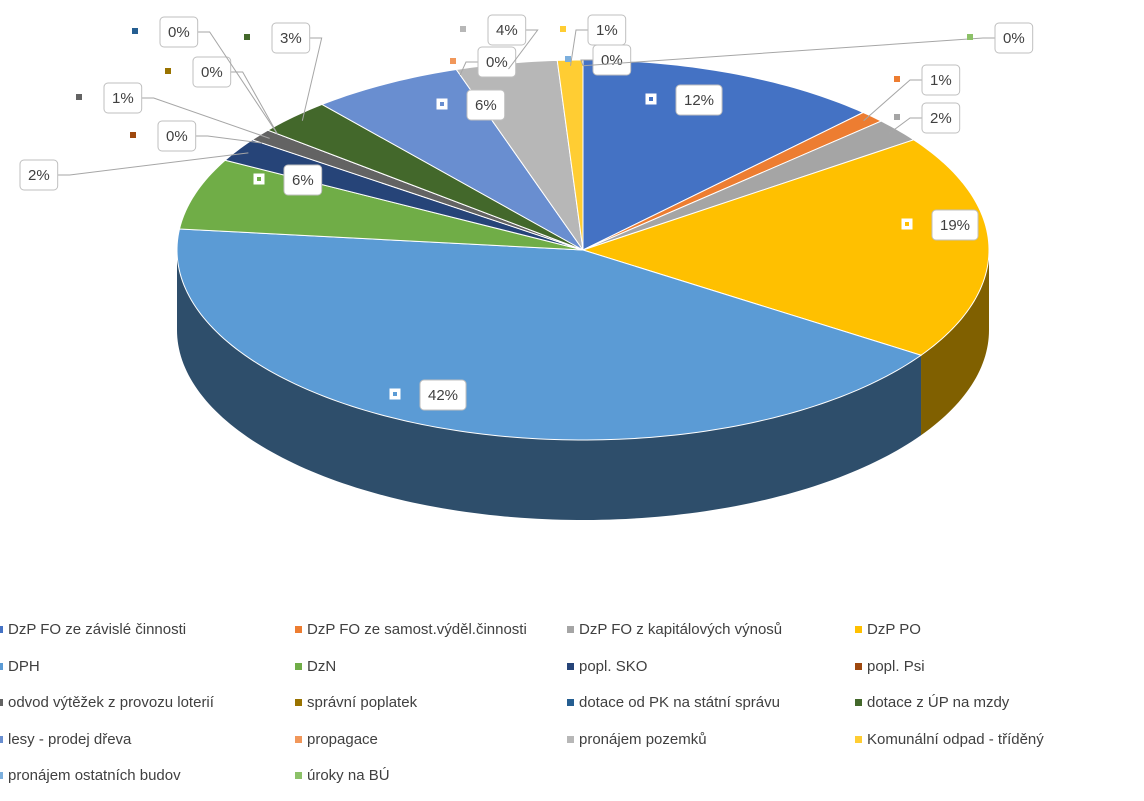  I want to click on legend-label: dotace od PK na státní správu, so click(679, 702).